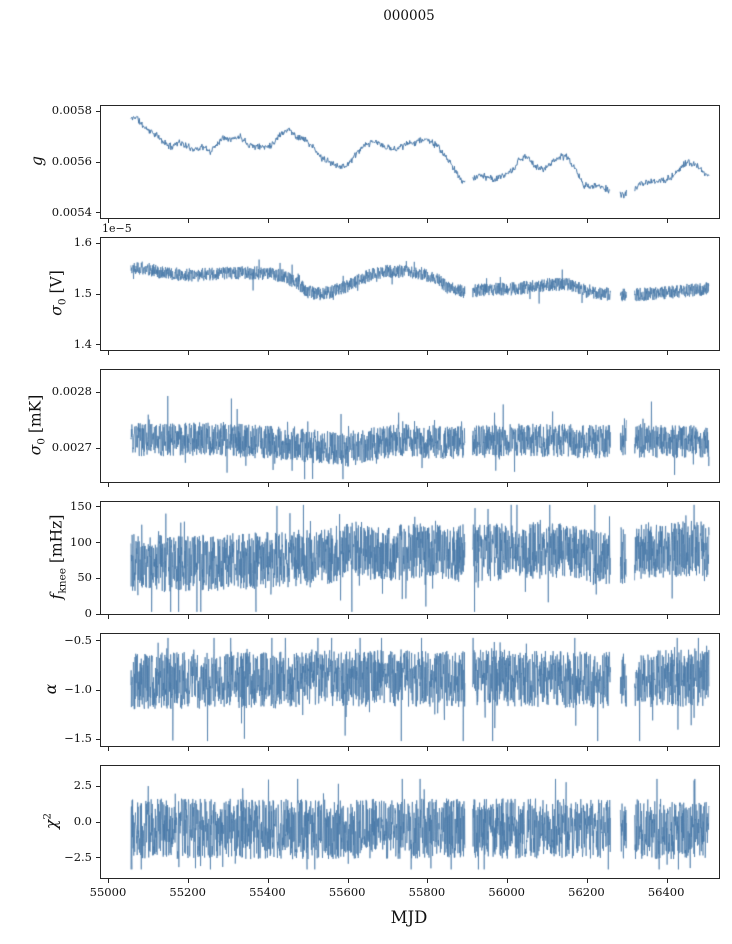 This screenshot has height=944, width=732. Describe the element at coordinates (409, 917) in the screenshot. I see `x-axis-label: MJD` at that location.